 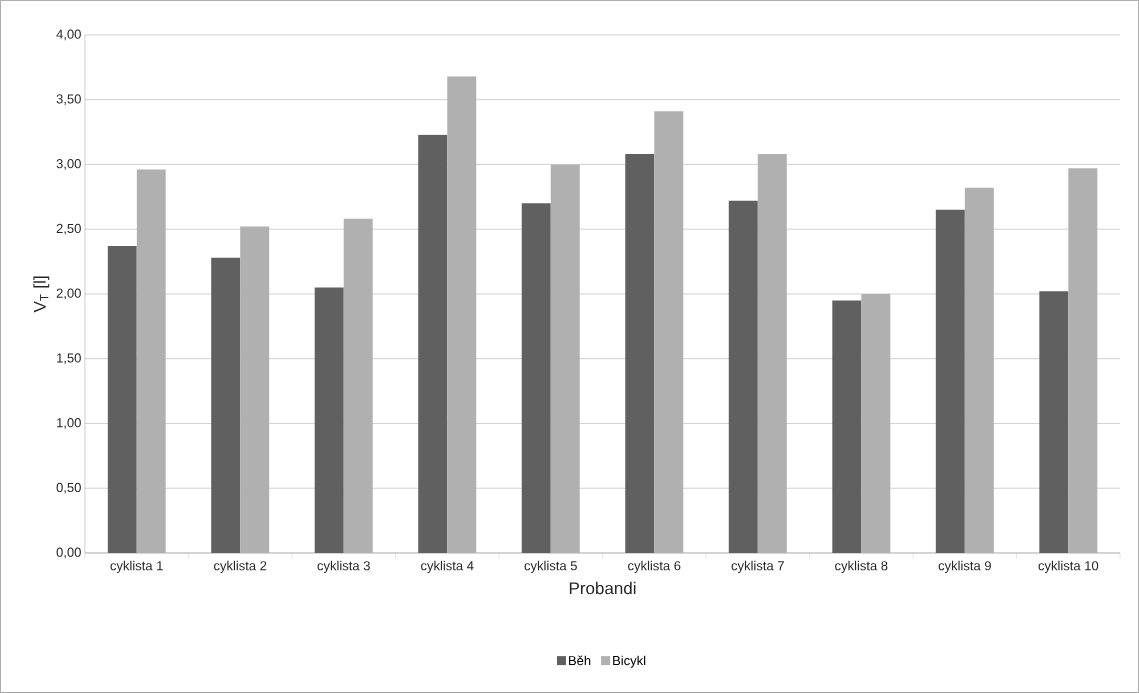 I want to click on y-tick-label: 3,00, so click(x=68, y=164).